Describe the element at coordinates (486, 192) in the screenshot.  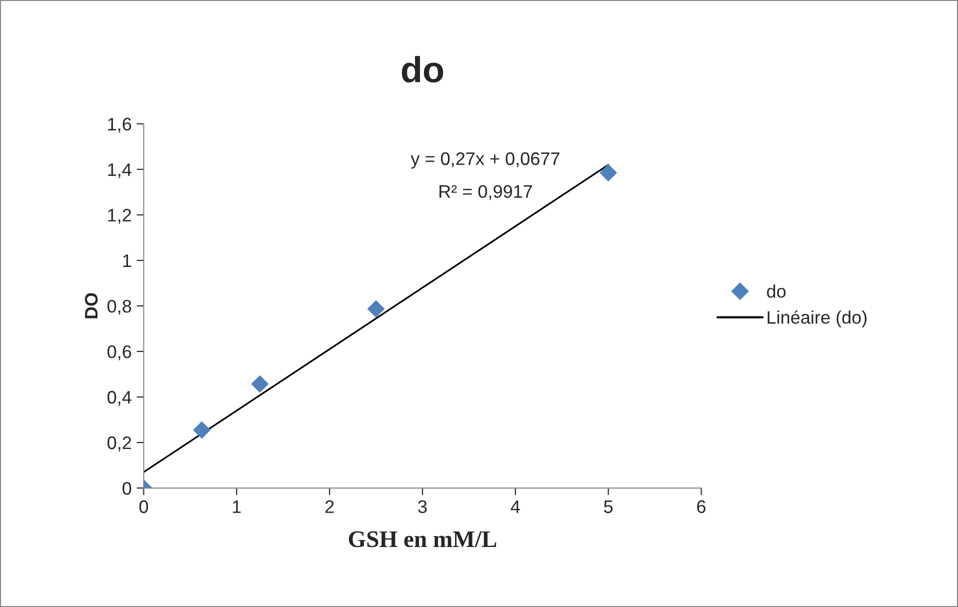
I see `annotation: R² = 0,9917` at that location.